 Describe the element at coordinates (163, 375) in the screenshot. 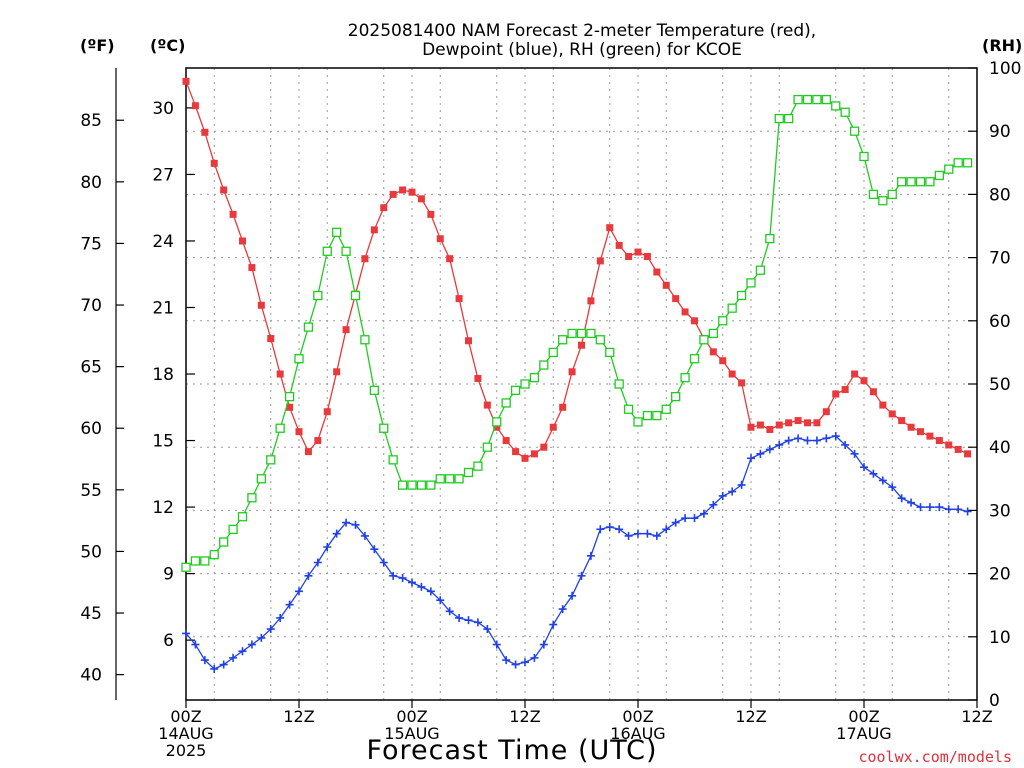

I see `celsius-tick-label: 18` at that location.